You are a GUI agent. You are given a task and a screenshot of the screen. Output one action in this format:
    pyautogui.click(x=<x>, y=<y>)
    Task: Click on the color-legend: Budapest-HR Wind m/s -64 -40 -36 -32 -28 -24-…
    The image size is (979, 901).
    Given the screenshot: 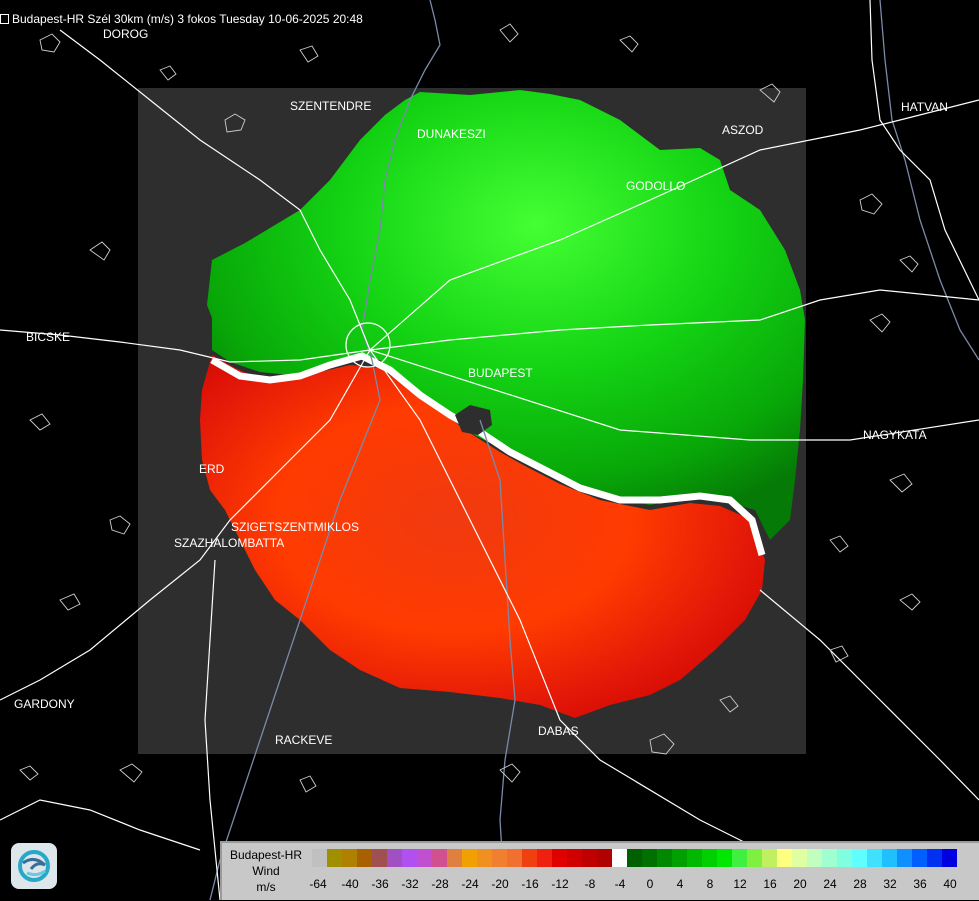 What is the action you would take?
    pyautogui.click(x=599, y=870)
    